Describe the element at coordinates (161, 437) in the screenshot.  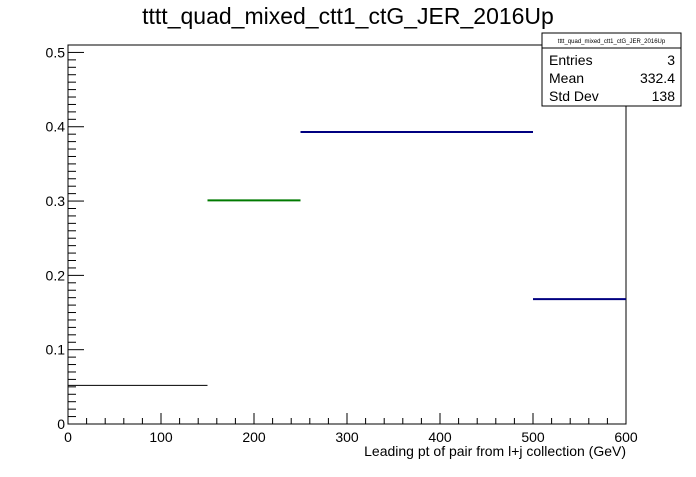
I see `x-tick-label: 100` at that location.